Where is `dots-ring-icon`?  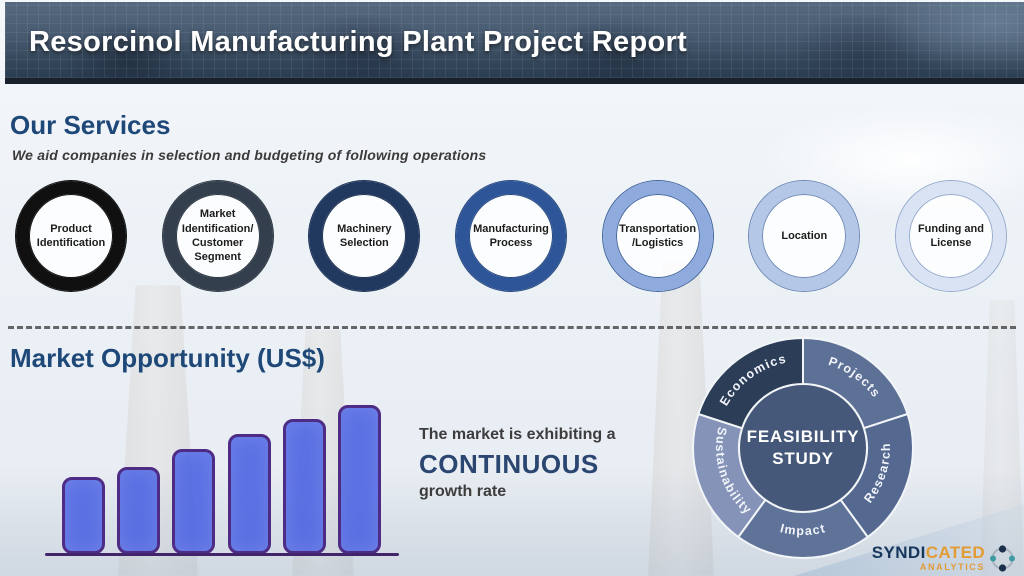
dots-ring-icon is located at coordinates (1002, 558).